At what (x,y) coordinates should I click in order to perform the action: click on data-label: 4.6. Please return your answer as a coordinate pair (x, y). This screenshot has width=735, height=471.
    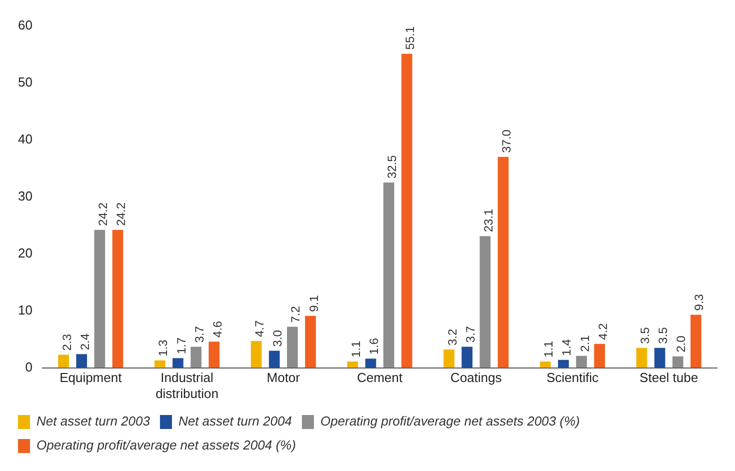
    Looking at the image, I should click on (217, 329).